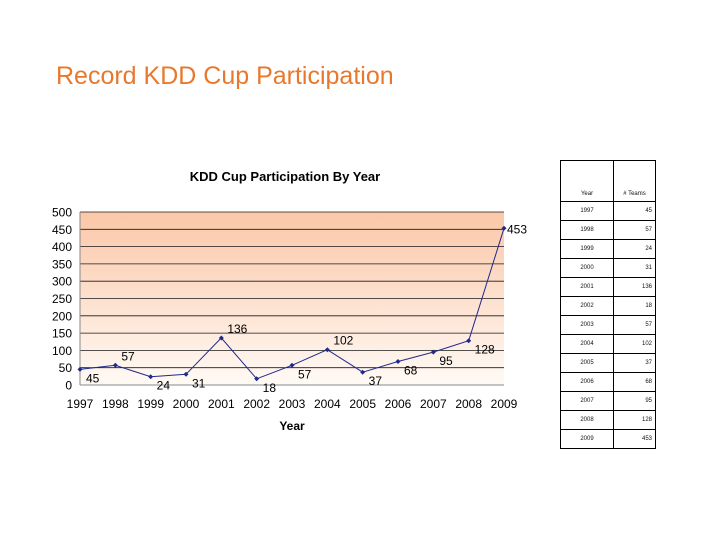 The height and width of the screenshot is (540, 720). Describe the element at coordinates (199, 383) in the screenshot. I see `data-label: 31` at that location.